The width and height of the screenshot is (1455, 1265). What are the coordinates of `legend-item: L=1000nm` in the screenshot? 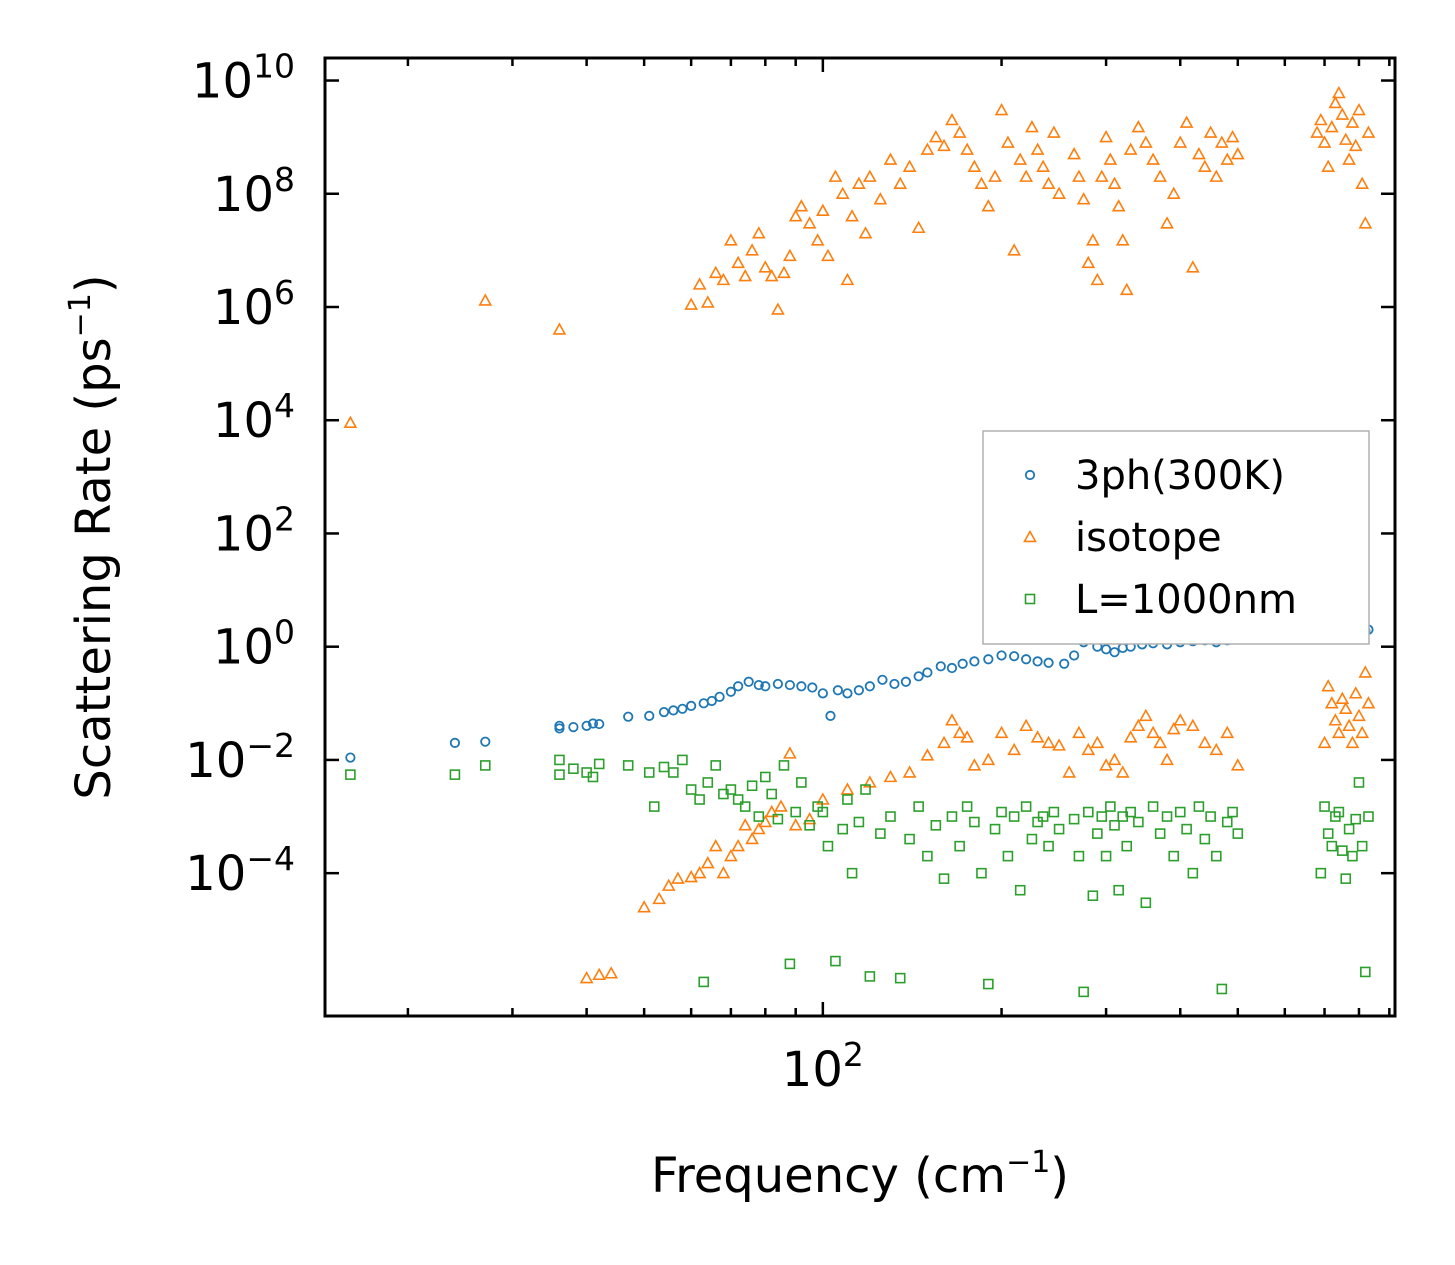 It's located at (1160, 600).